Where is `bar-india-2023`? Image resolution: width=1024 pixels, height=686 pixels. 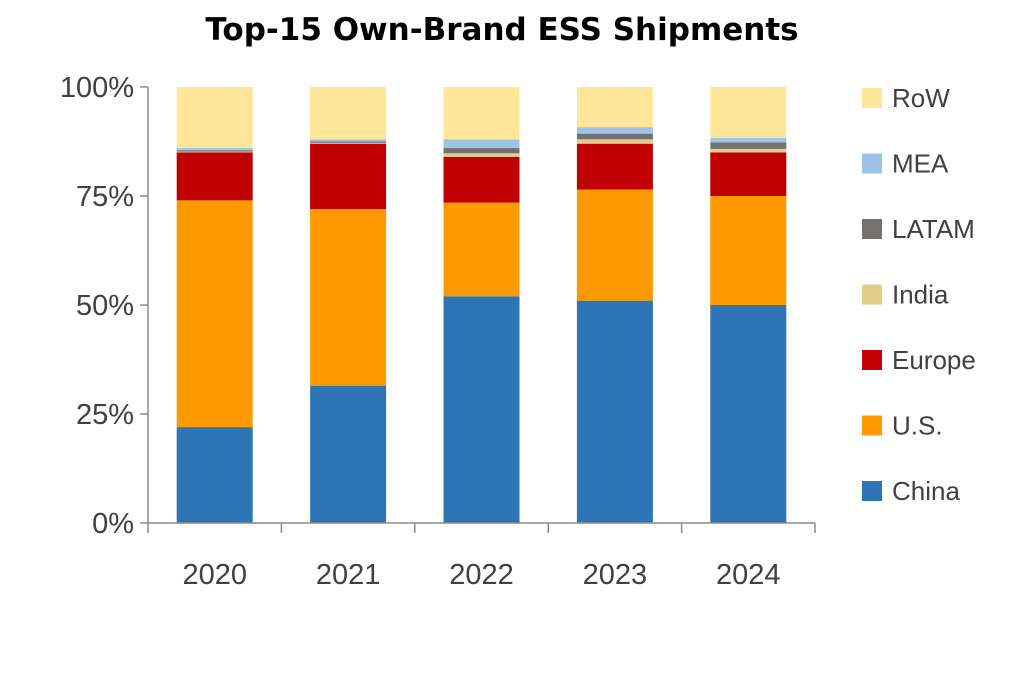
bar-india-2023 is located at coordinates (614, 141).